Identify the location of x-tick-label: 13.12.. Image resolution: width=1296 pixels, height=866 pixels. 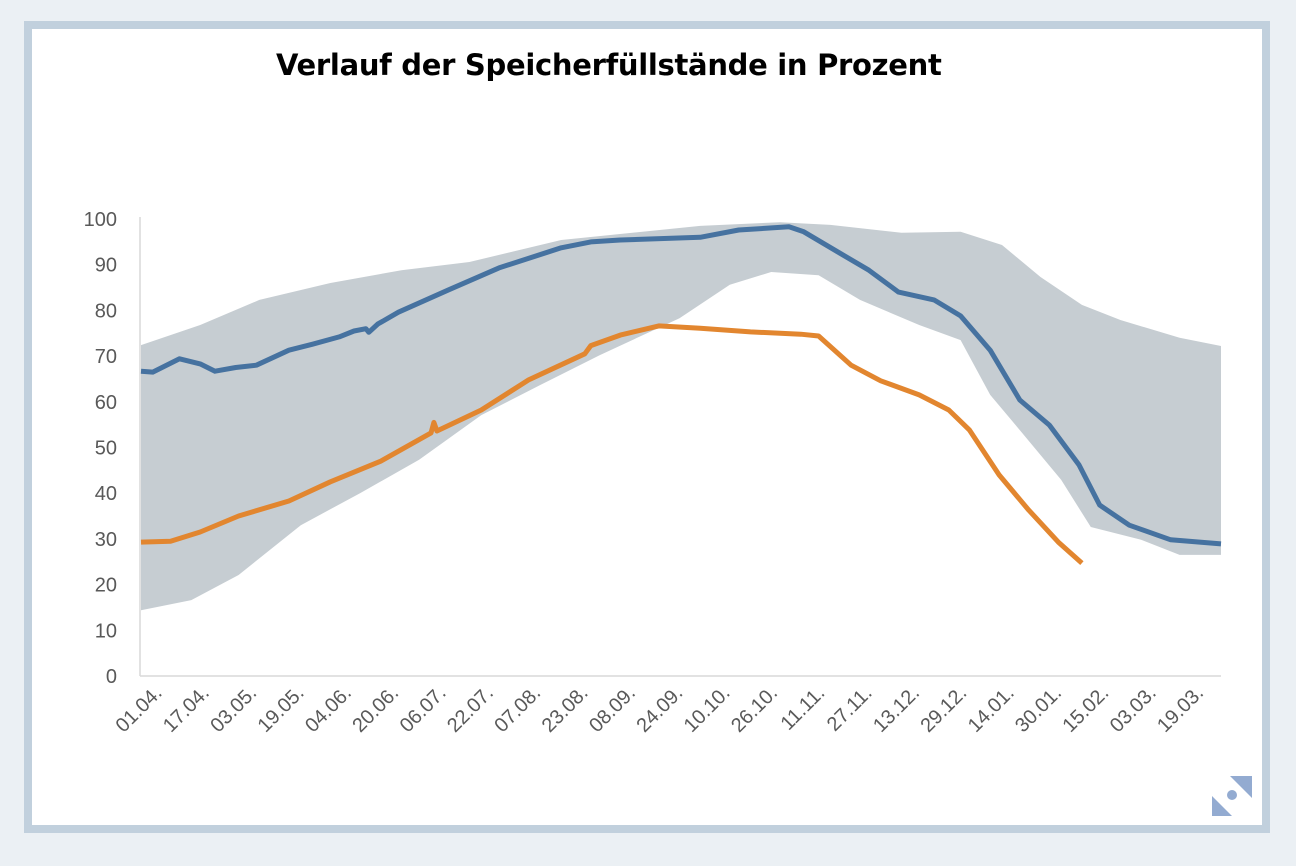
(896, 709).